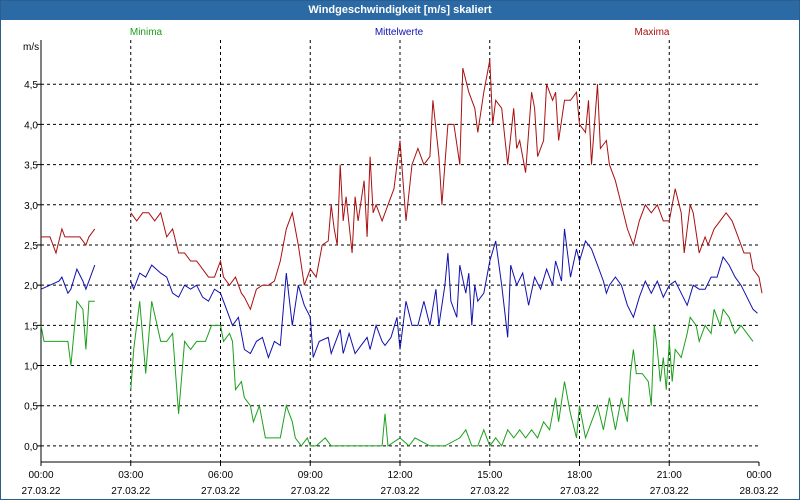  What do you see at coordinates (399, 32) in the screenshot?
I see `legend-mittelwerte: Mittelwerte` at bounding box center [399, 32].